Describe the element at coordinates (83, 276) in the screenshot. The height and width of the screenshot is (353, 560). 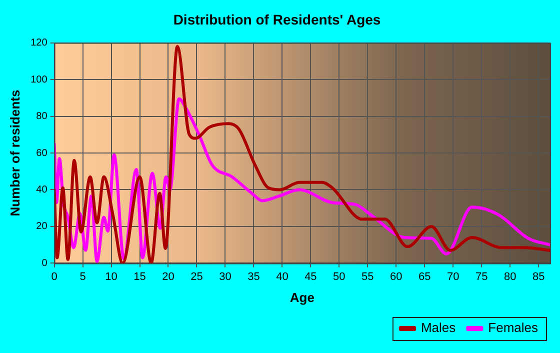
I see `x-tick-label: 5` at that location.